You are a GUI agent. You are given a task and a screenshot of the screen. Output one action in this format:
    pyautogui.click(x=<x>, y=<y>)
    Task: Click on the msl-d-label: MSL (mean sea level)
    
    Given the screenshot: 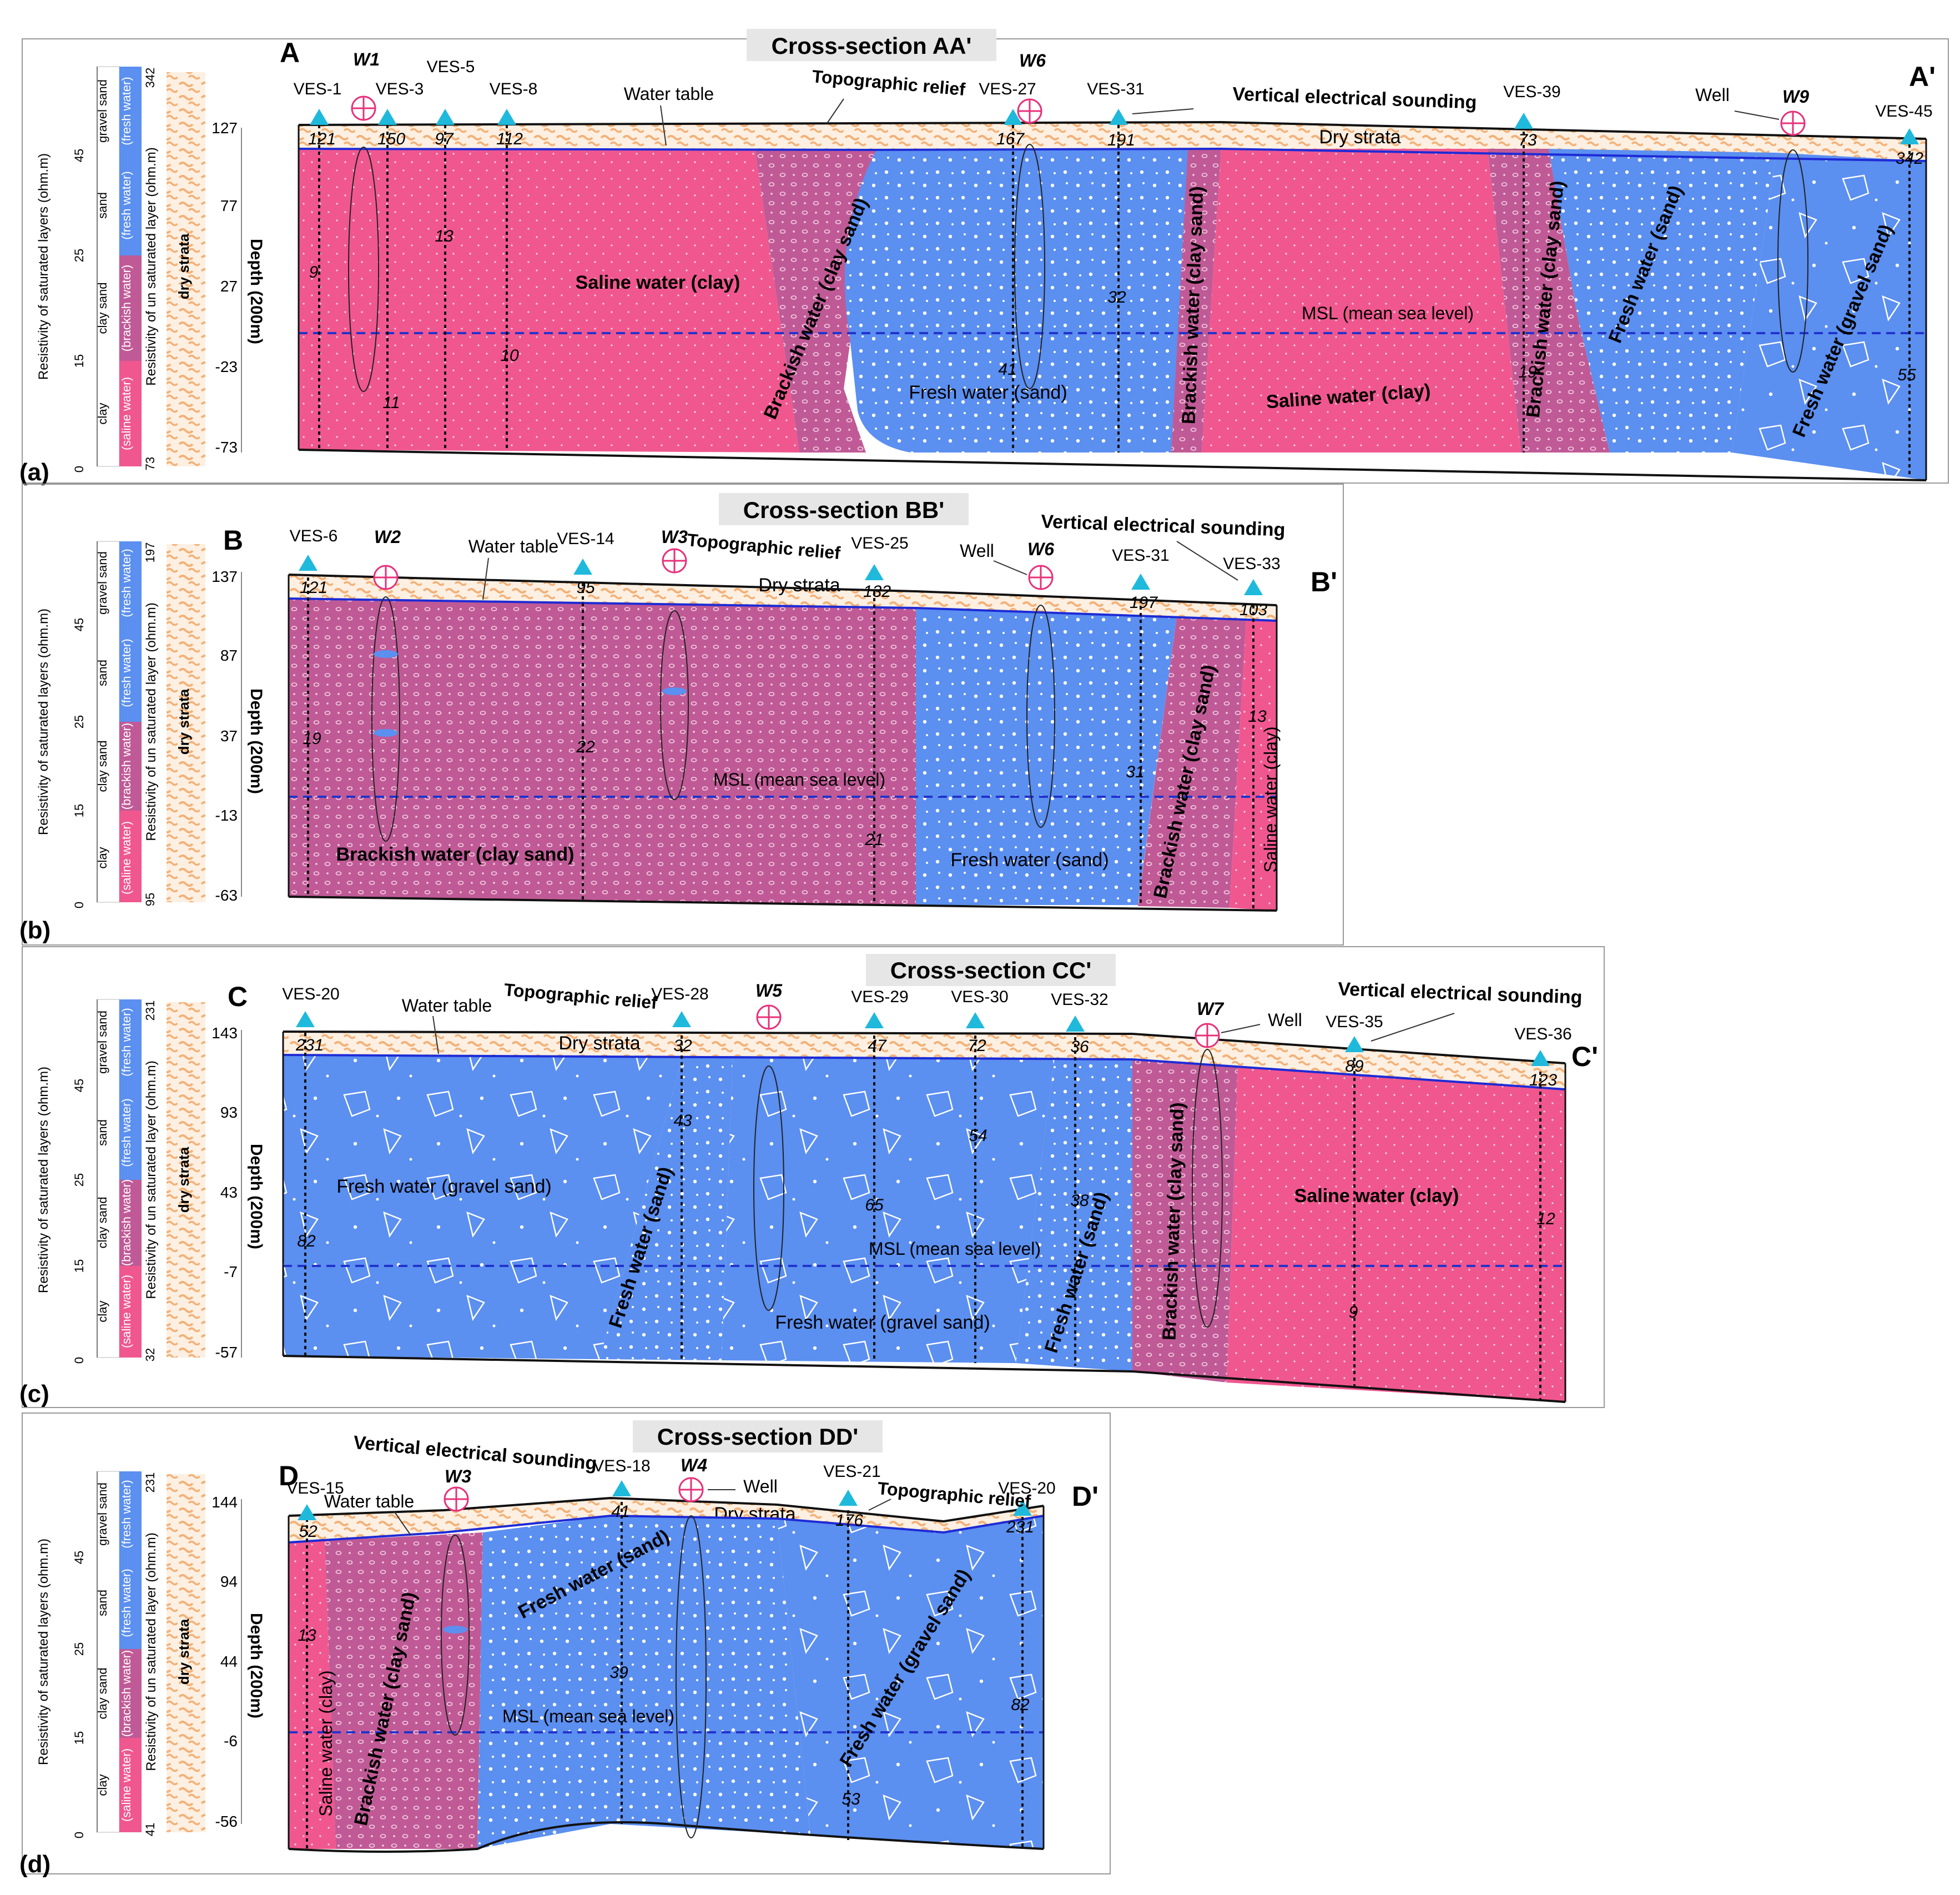 What is the action you would take?
    pyautogui.click(x=588, y=1716)
    